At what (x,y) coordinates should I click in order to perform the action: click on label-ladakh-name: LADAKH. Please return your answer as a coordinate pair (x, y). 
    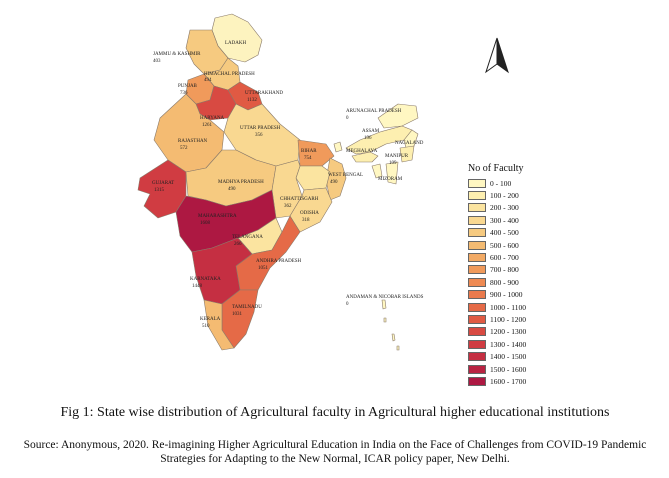
    Looking at the image, I should click on (235, 43).